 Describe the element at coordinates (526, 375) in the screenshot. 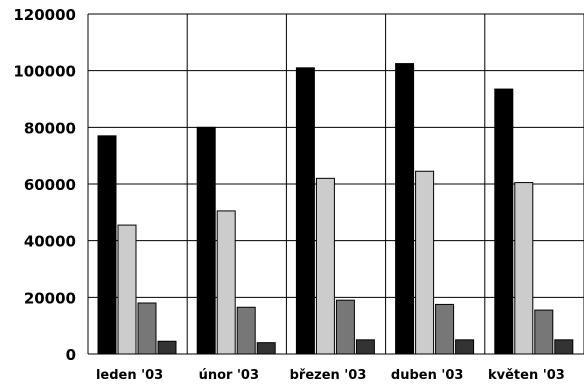

I see `x-tick-label: květen '03` at that location.